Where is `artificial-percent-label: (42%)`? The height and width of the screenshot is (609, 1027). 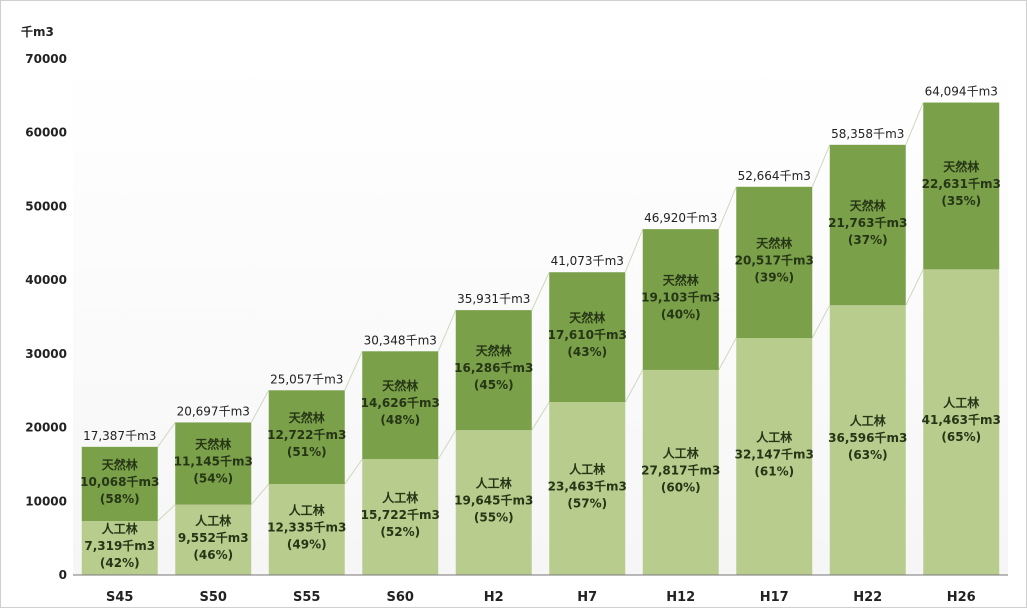 artificial-percent-label: (42%) is located at coordinates (120, 563).